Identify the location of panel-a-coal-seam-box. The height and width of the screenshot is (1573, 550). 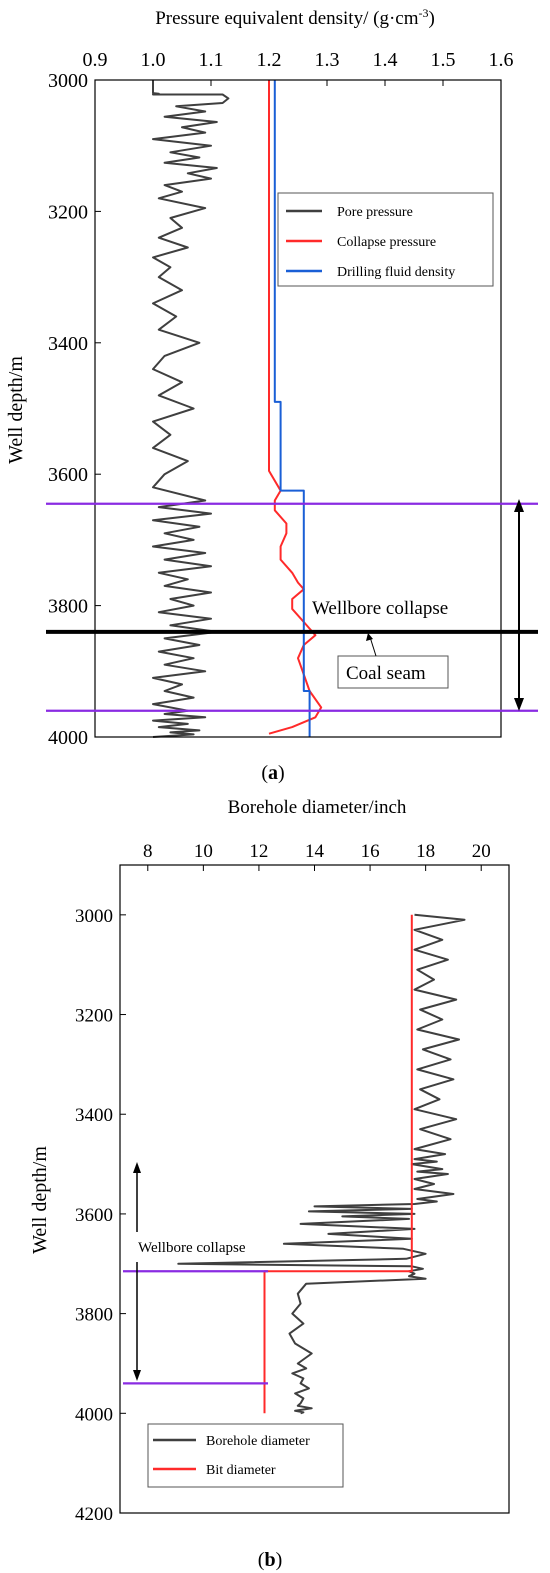
(393, 672).